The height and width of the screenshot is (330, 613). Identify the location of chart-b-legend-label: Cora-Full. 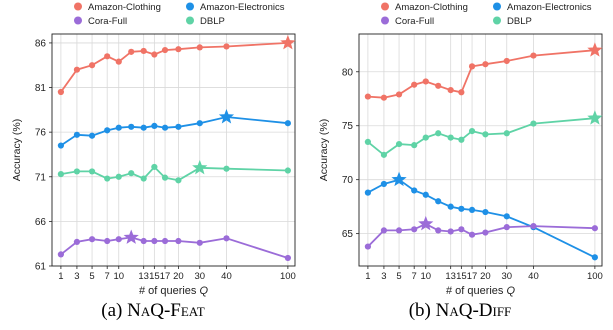
(414, 21).